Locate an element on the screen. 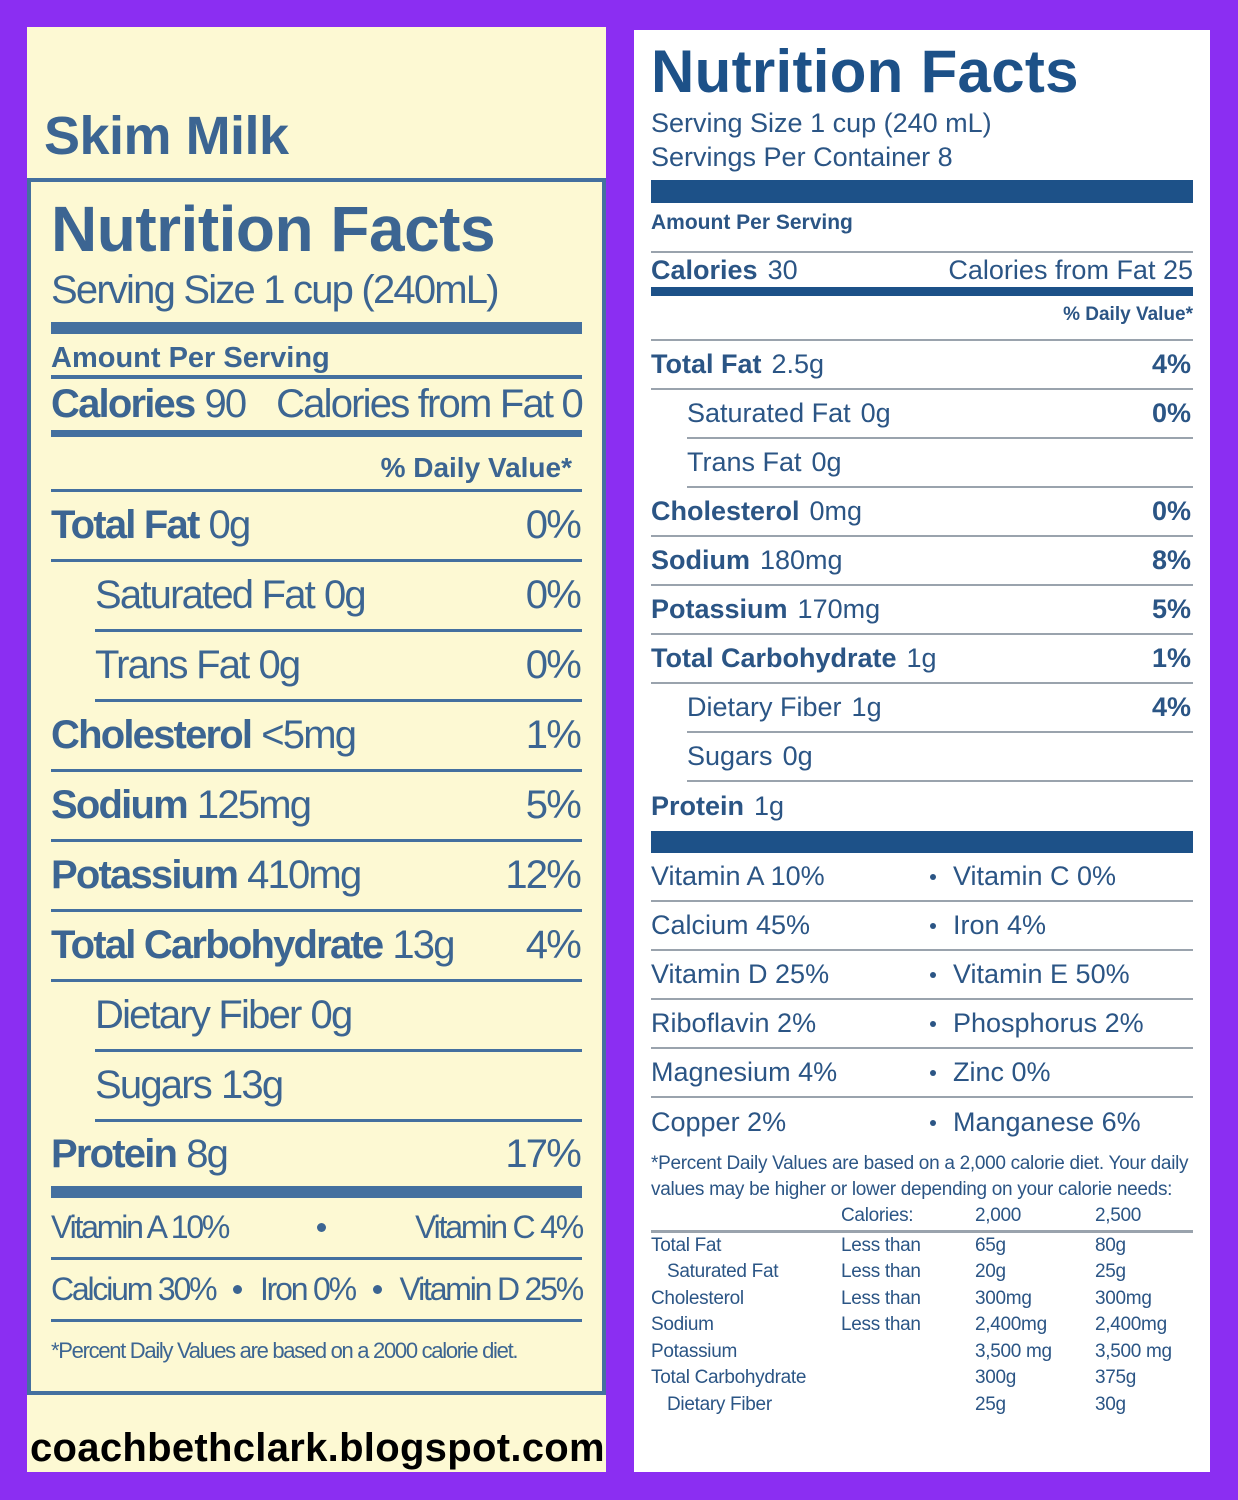  daily-value: 17% is located at coordinates (543, 1153).